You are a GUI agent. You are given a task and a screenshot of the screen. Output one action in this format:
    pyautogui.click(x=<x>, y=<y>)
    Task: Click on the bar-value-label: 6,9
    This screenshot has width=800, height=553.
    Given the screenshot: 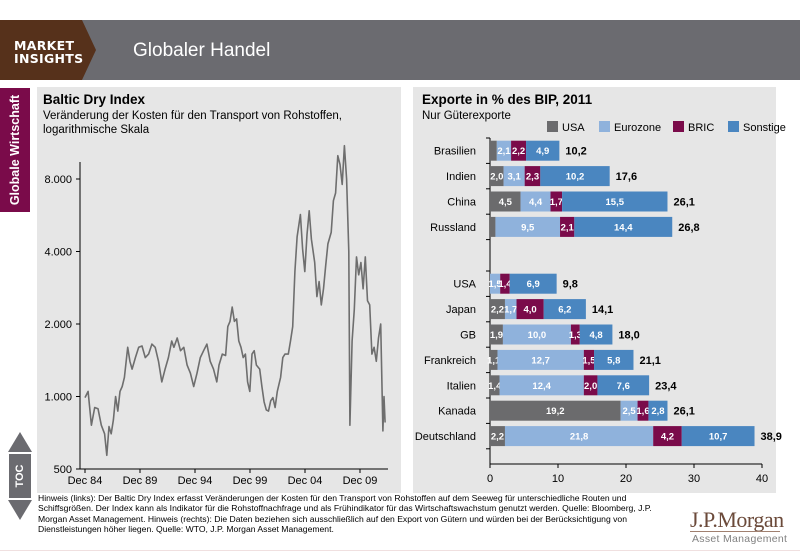 What is the action you would take?
    pyautogui.click(x=533, y=284)
    